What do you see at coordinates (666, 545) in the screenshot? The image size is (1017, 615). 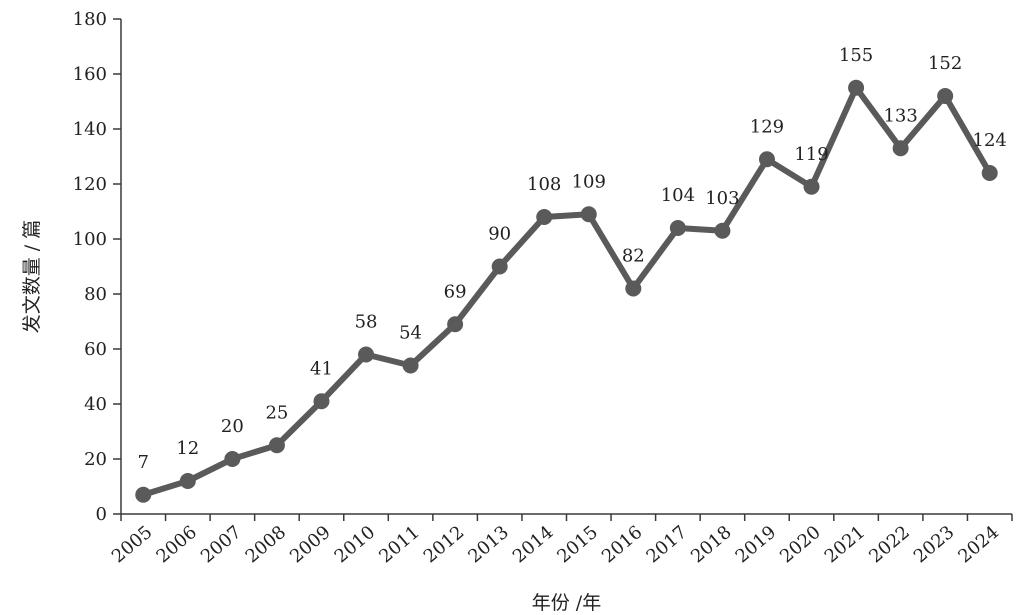 I see `x-tick-label: 2017` at bounding box center [666, 545].